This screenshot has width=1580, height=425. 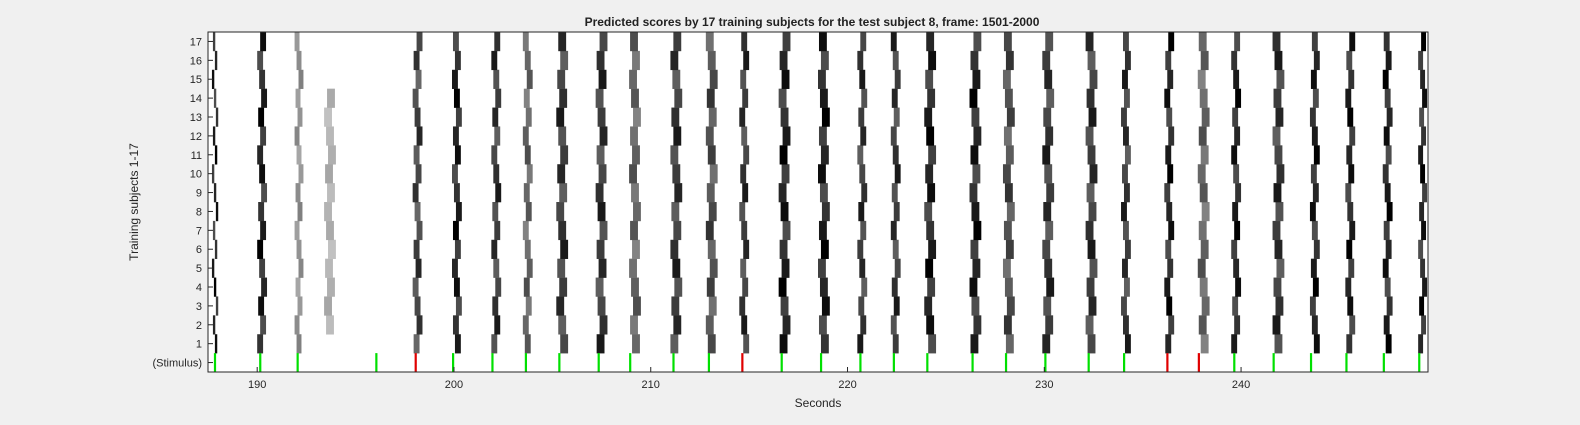 What do you see at coordinates (196, 42) in the screenshot?
I see `y-tick-label: 17` at bounding box center [196, 42].